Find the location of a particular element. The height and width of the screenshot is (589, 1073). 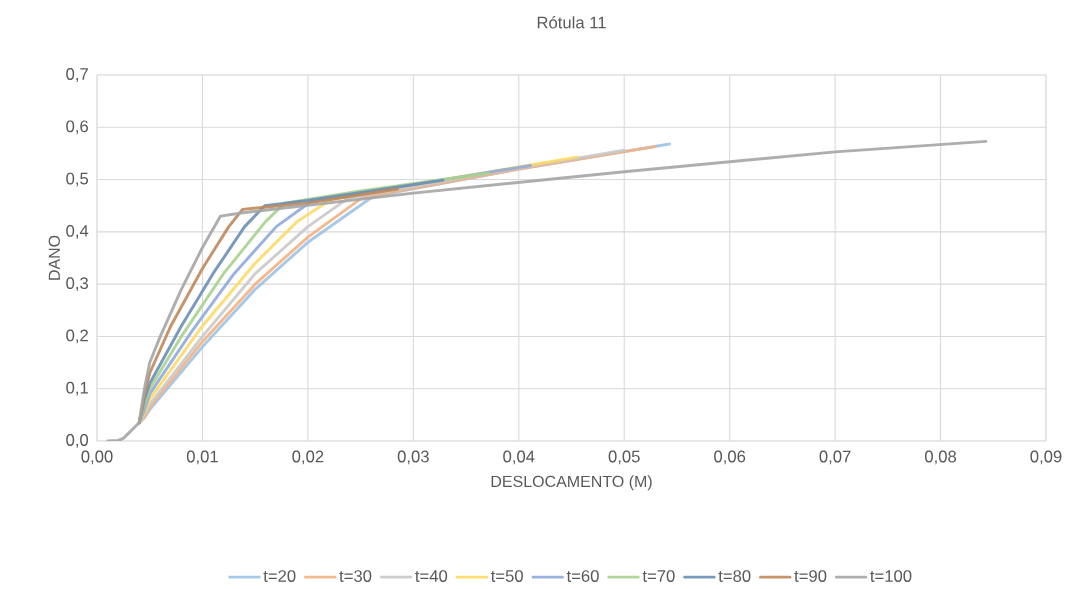

y-tick-label: 0,2 is located at coordinates (77, 336).